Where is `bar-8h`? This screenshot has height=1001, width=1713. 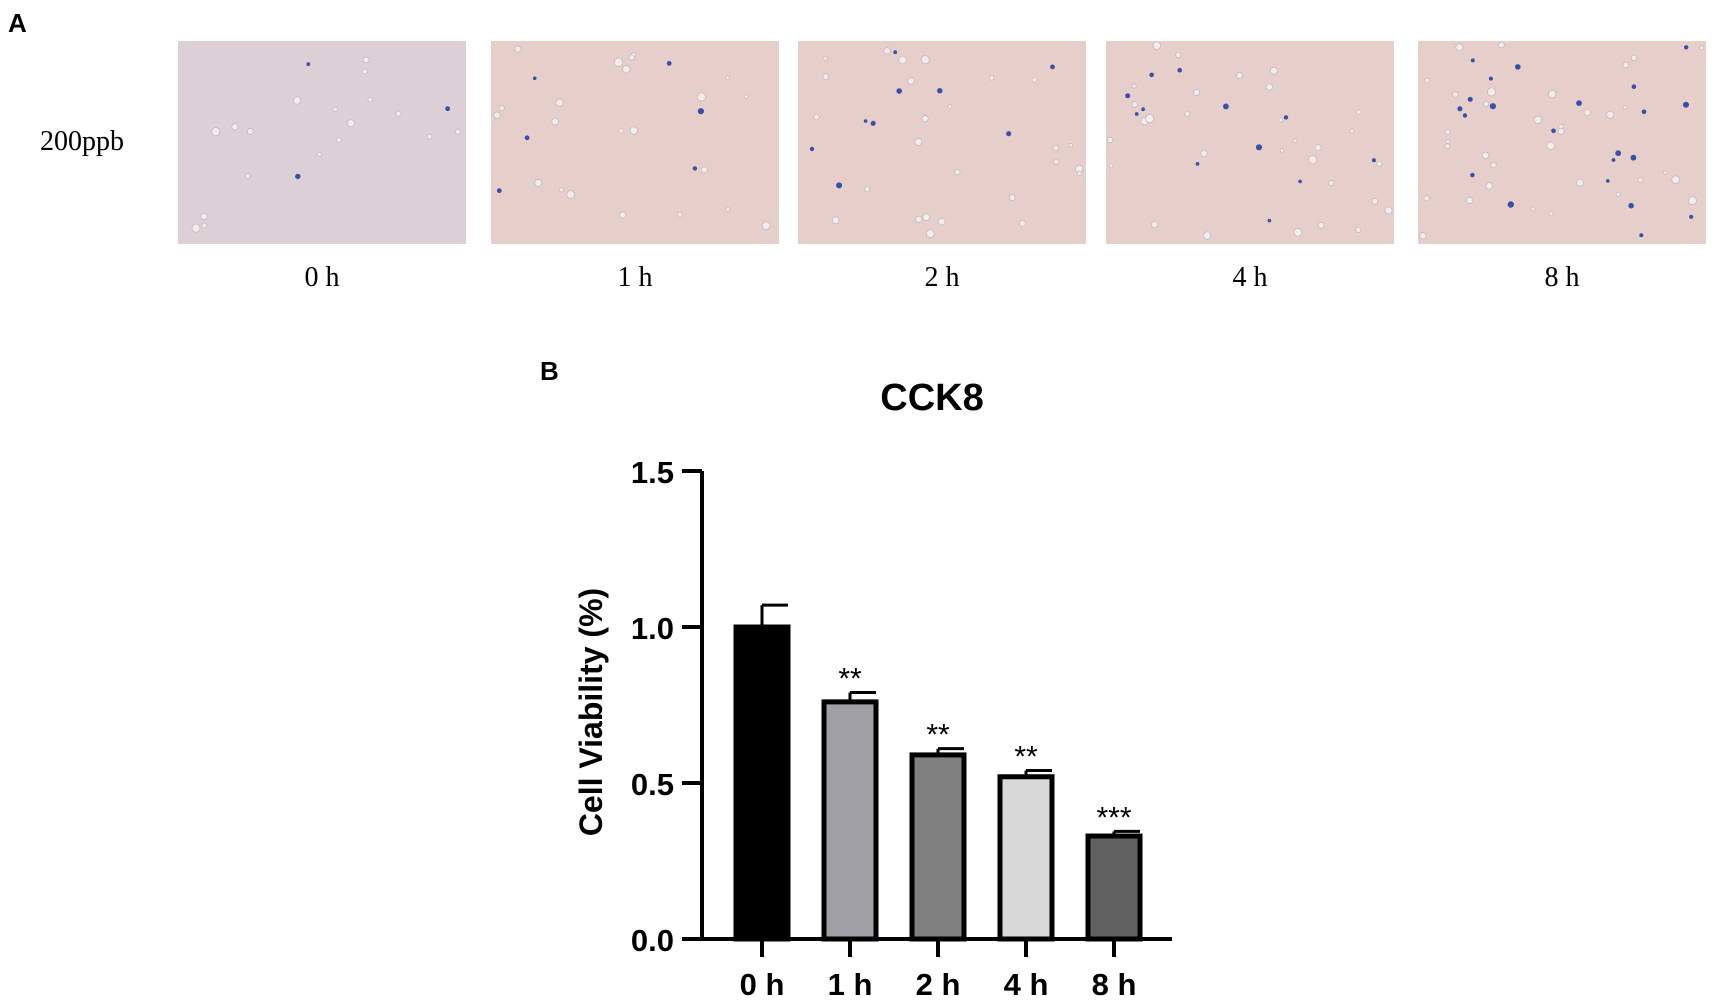 bar-8h is located at coordinates (1114, 887).